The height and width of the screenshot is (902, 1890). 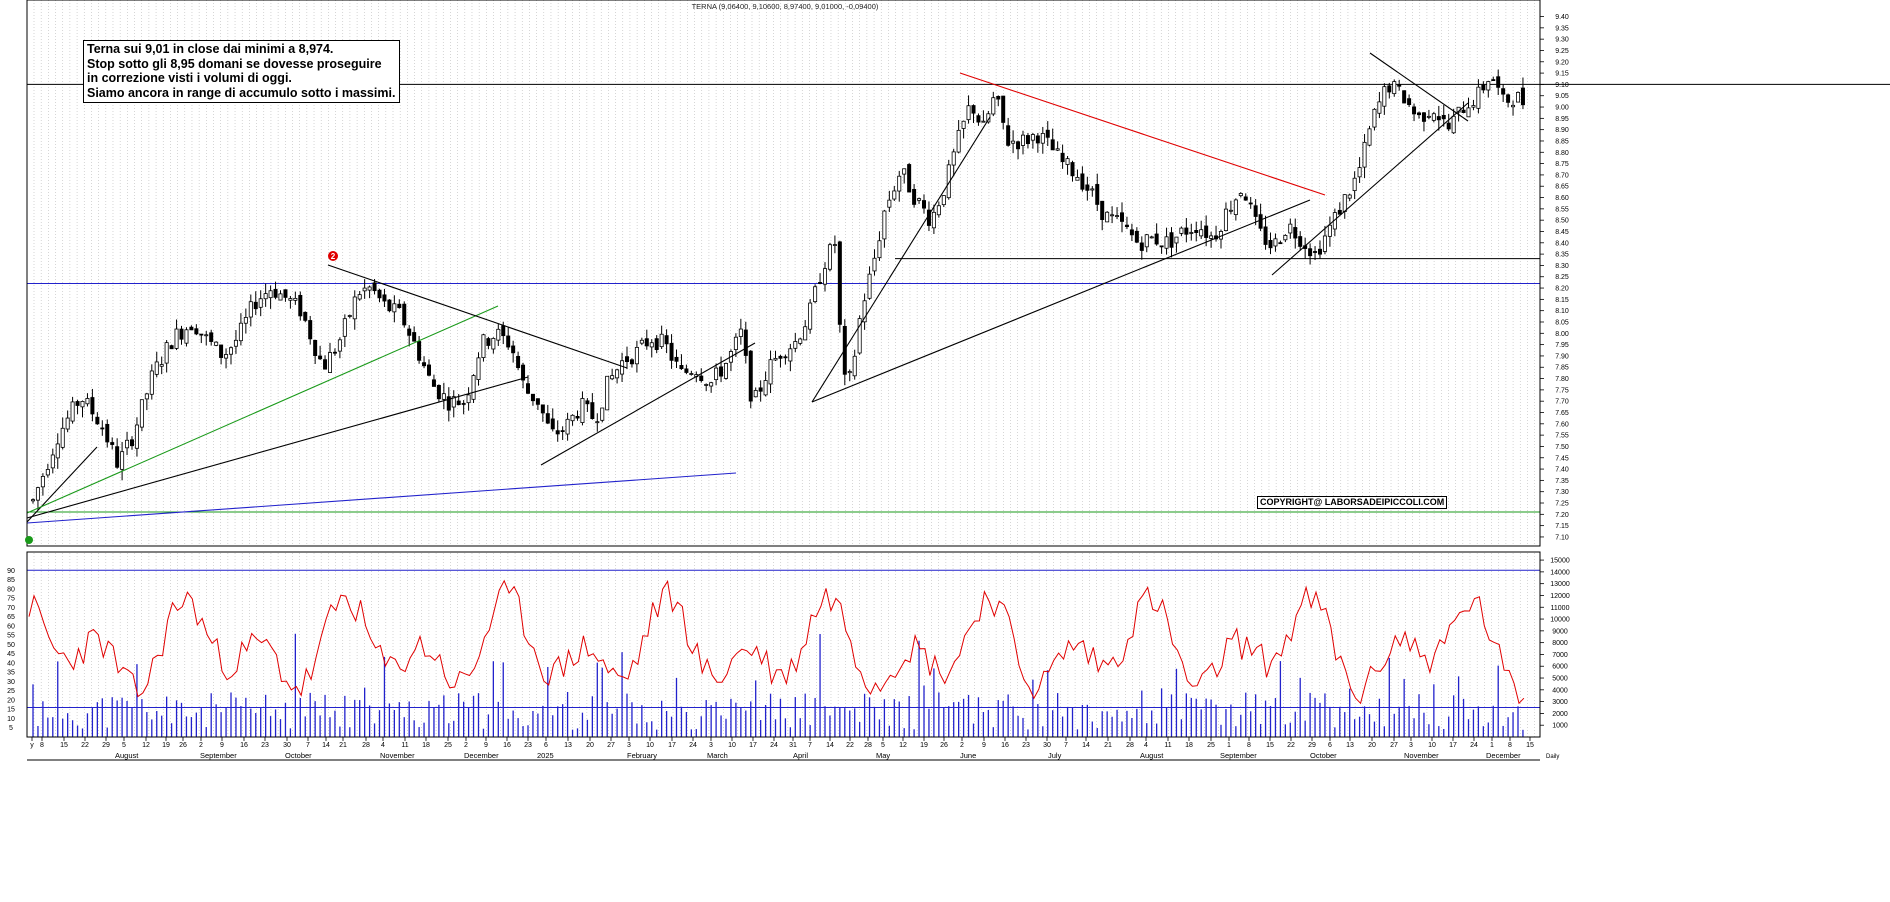 What do you see at coordinates (545, 755) in the screenshot?
I see `x-month-label: 2025` at bounding box center [545, 755].